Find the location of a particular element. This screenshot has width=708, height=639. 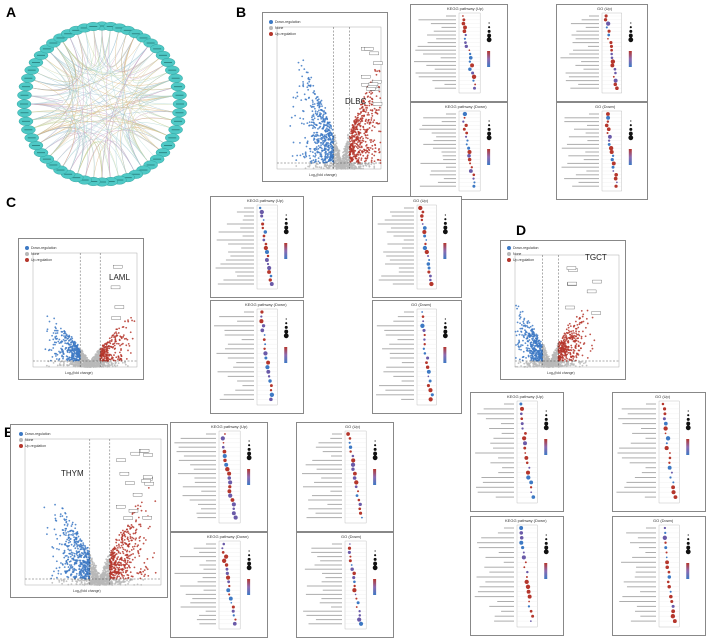

none-dot is located at coordinates (271, 28).